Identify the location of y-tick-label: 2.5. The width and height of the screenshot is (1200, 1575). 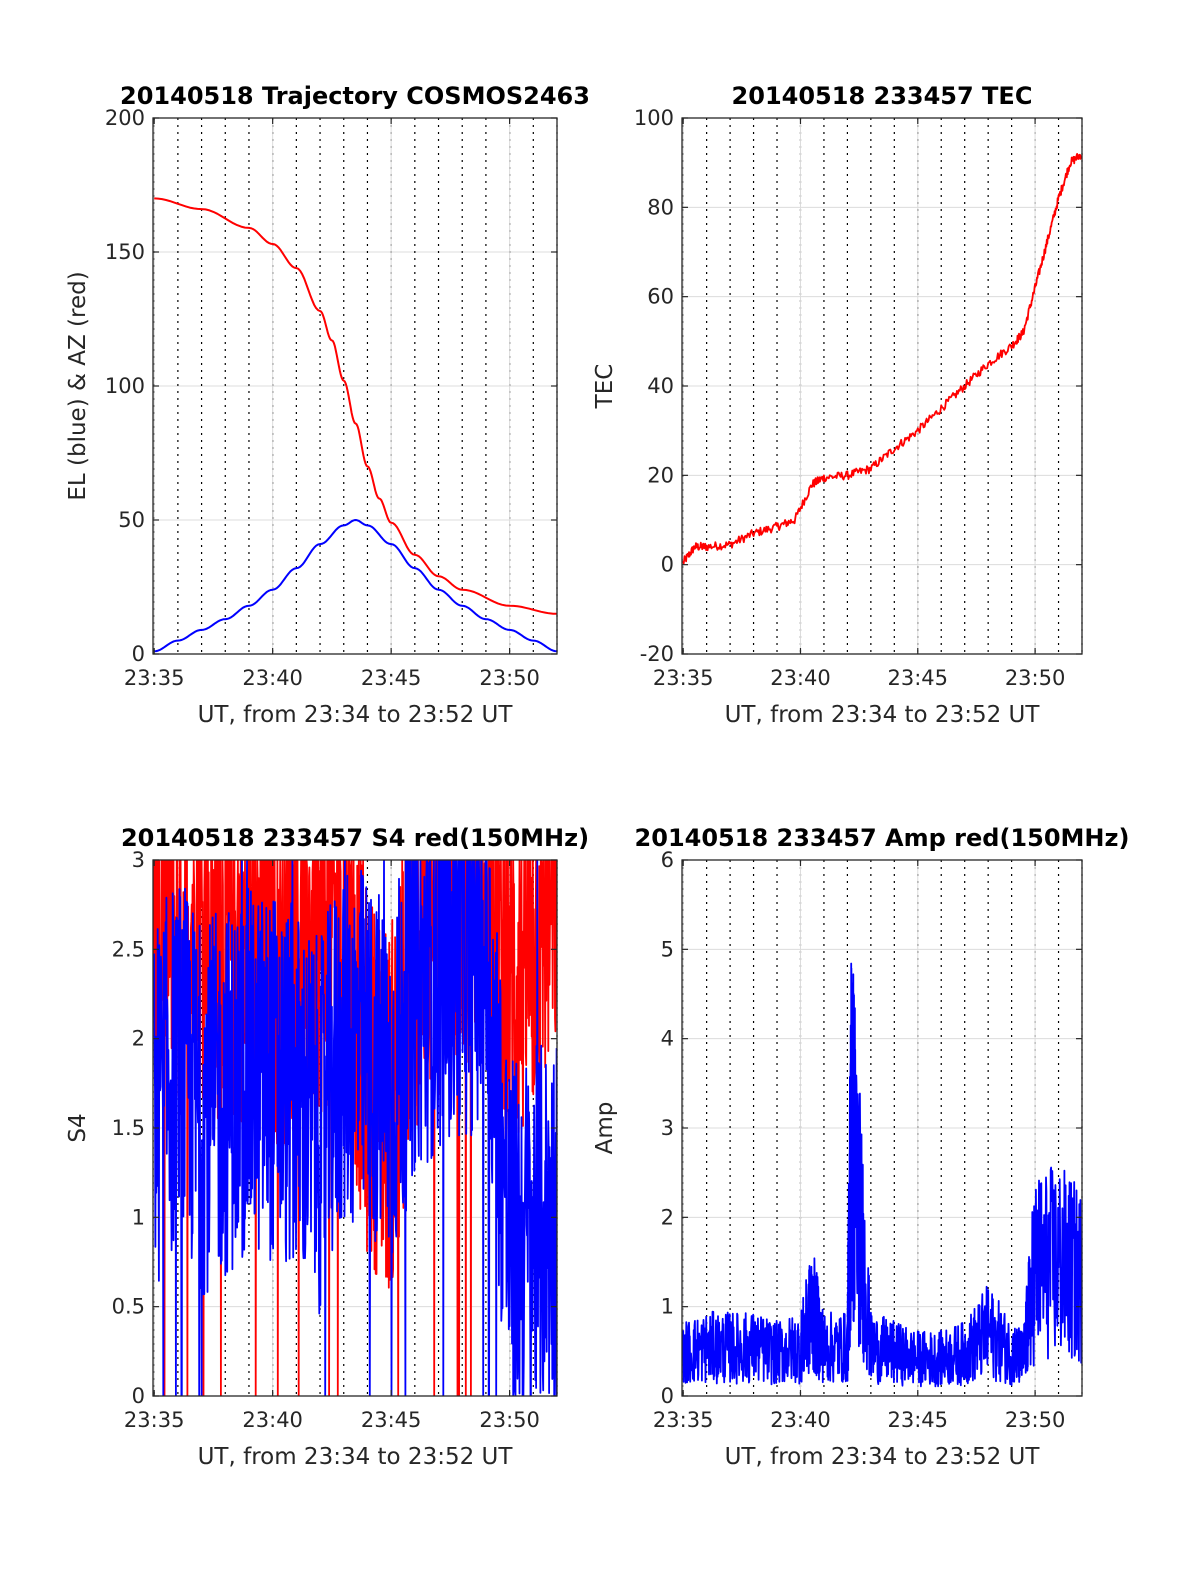
(128, 949).